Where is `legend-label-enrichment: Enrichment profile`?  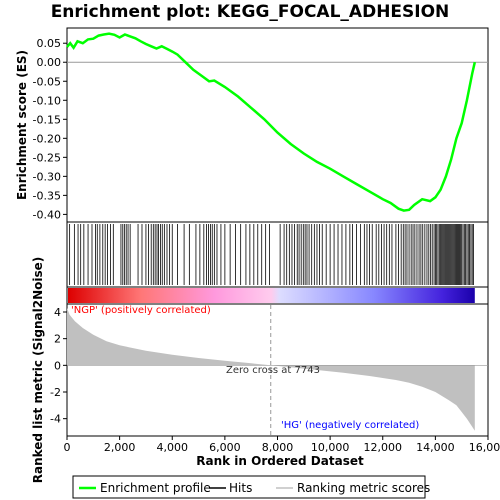 legend-label-enrichment: Enrichment profile is located at coordinates (155, 488).